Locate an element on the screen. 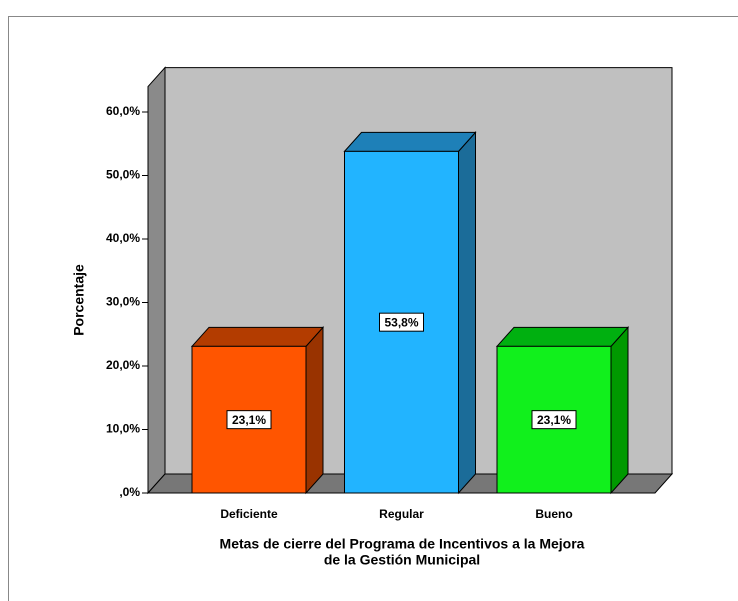 This screenshot has height=601, width=738. y-tick-label: ,0% is located at coordinates (129, 492).